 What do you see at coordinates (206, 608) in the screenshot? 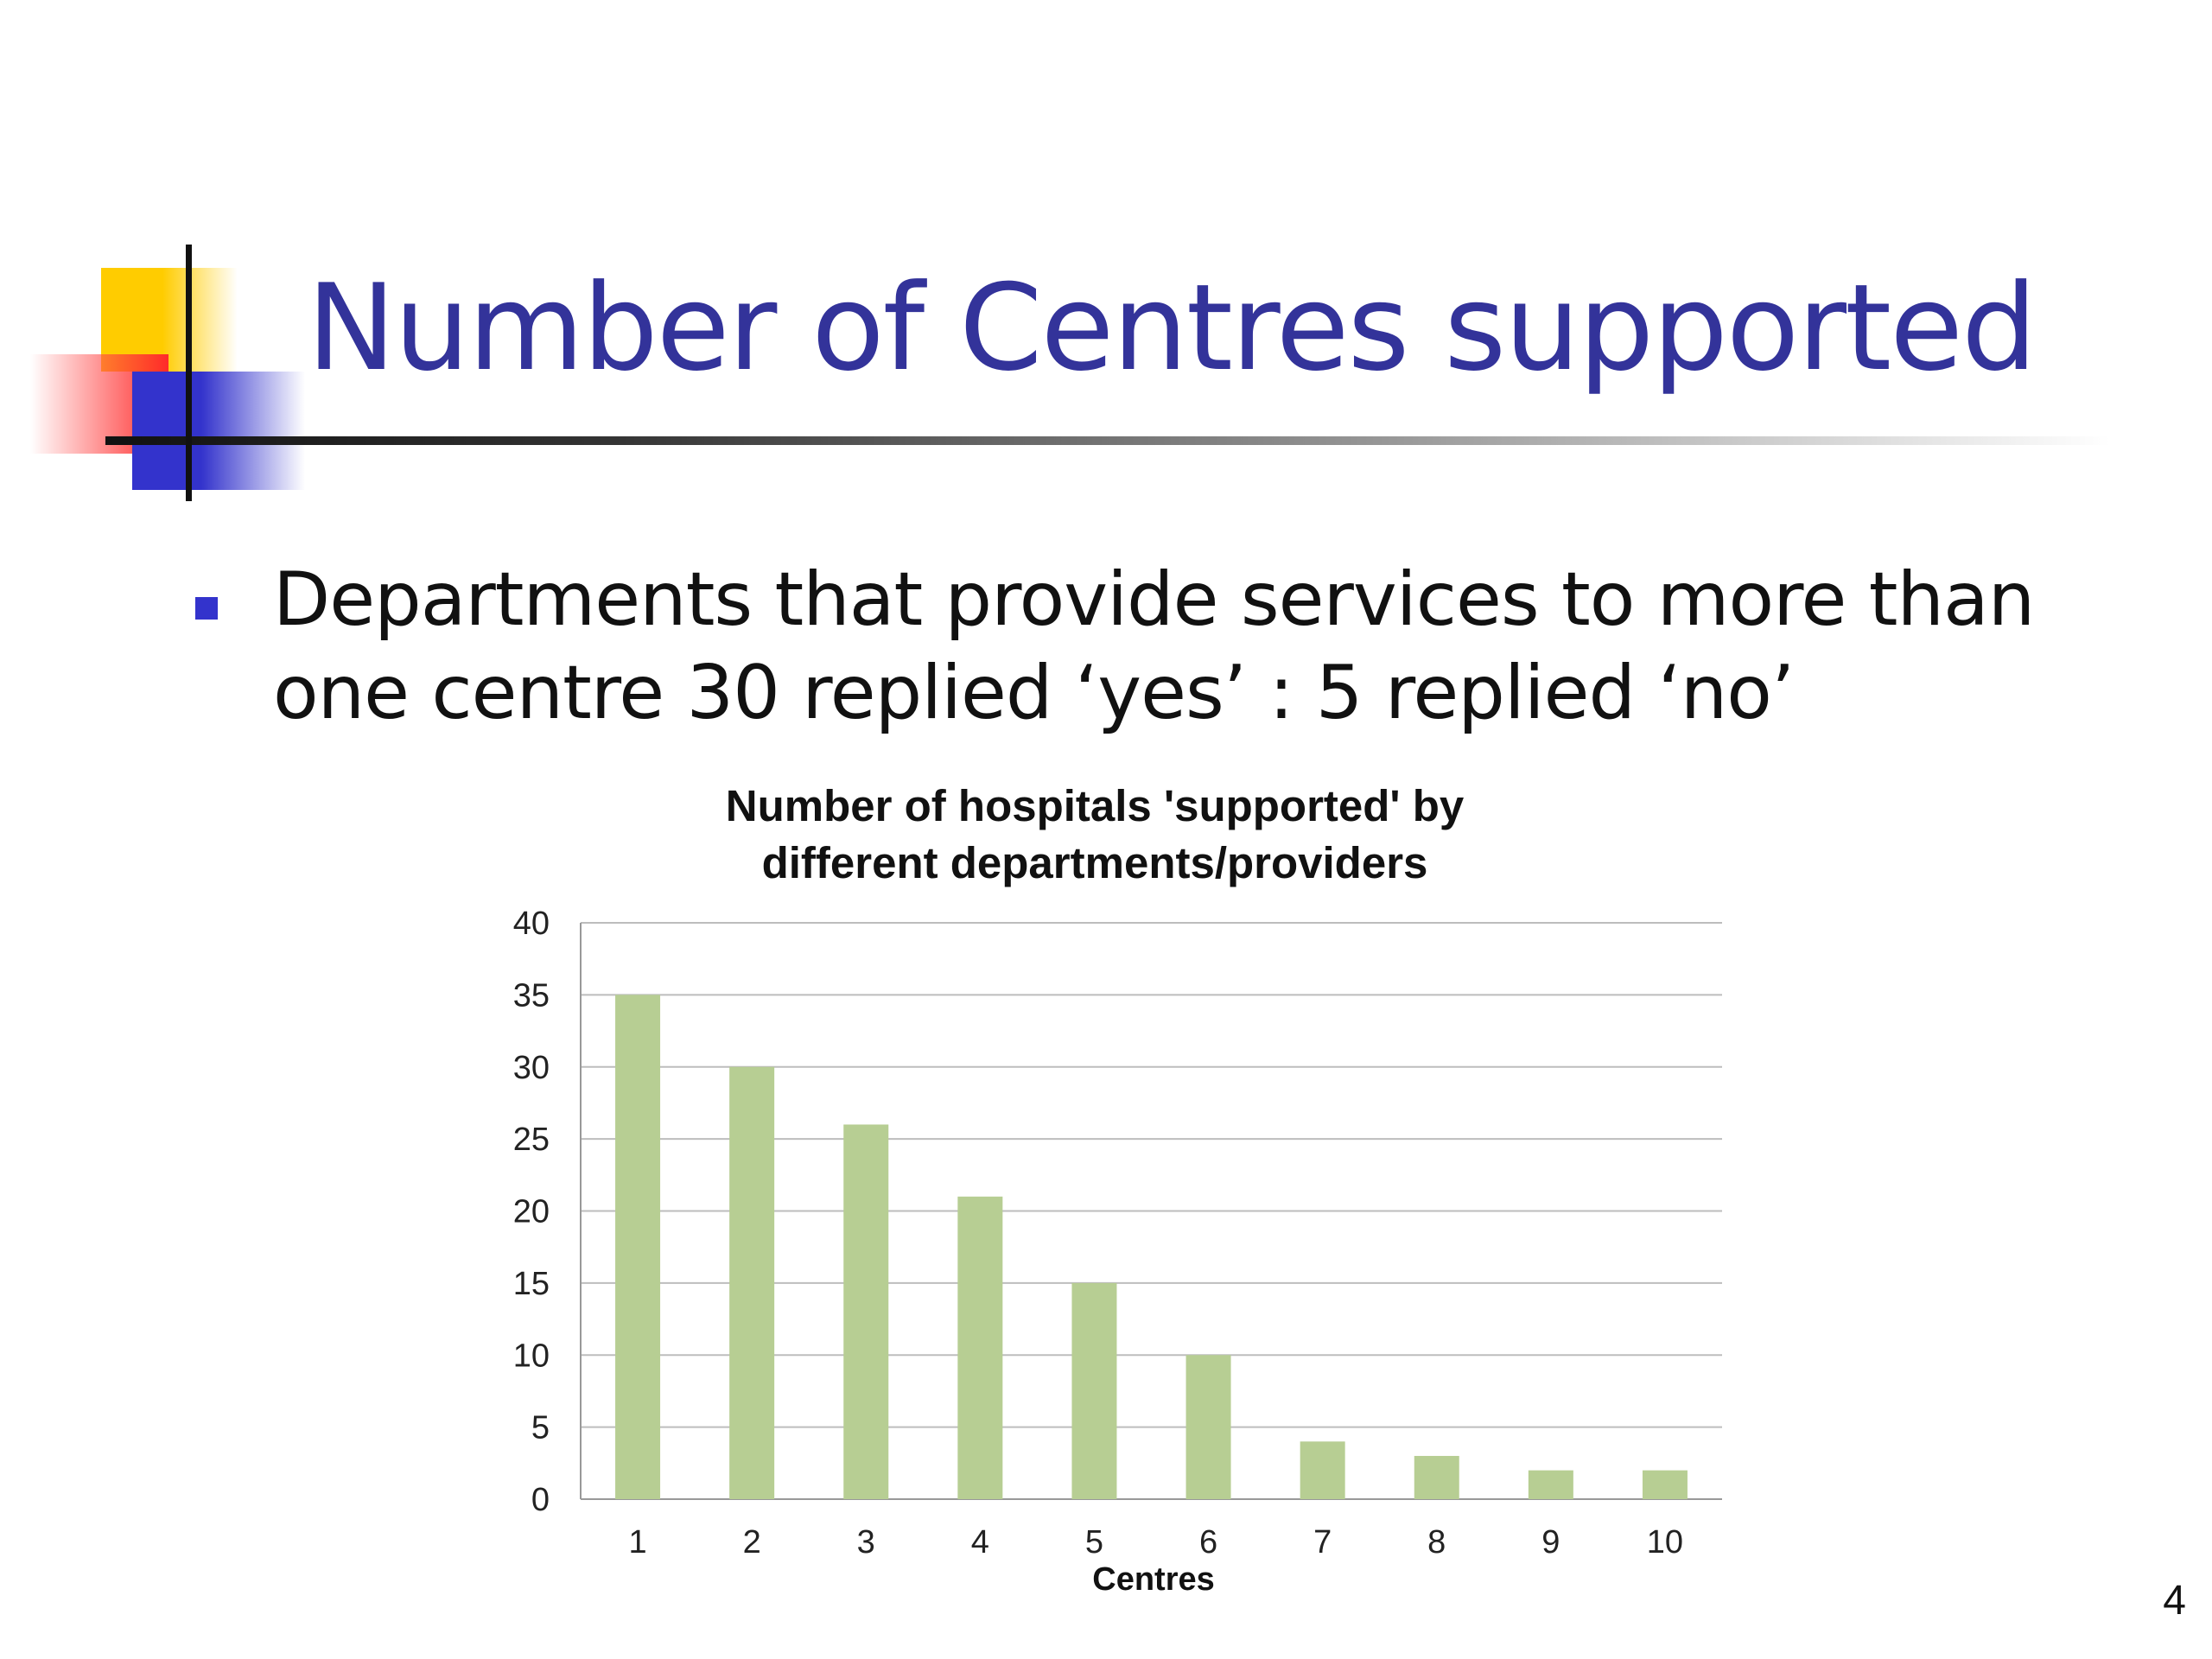
I see `bullet-marker` at bounding box center [206, 608].